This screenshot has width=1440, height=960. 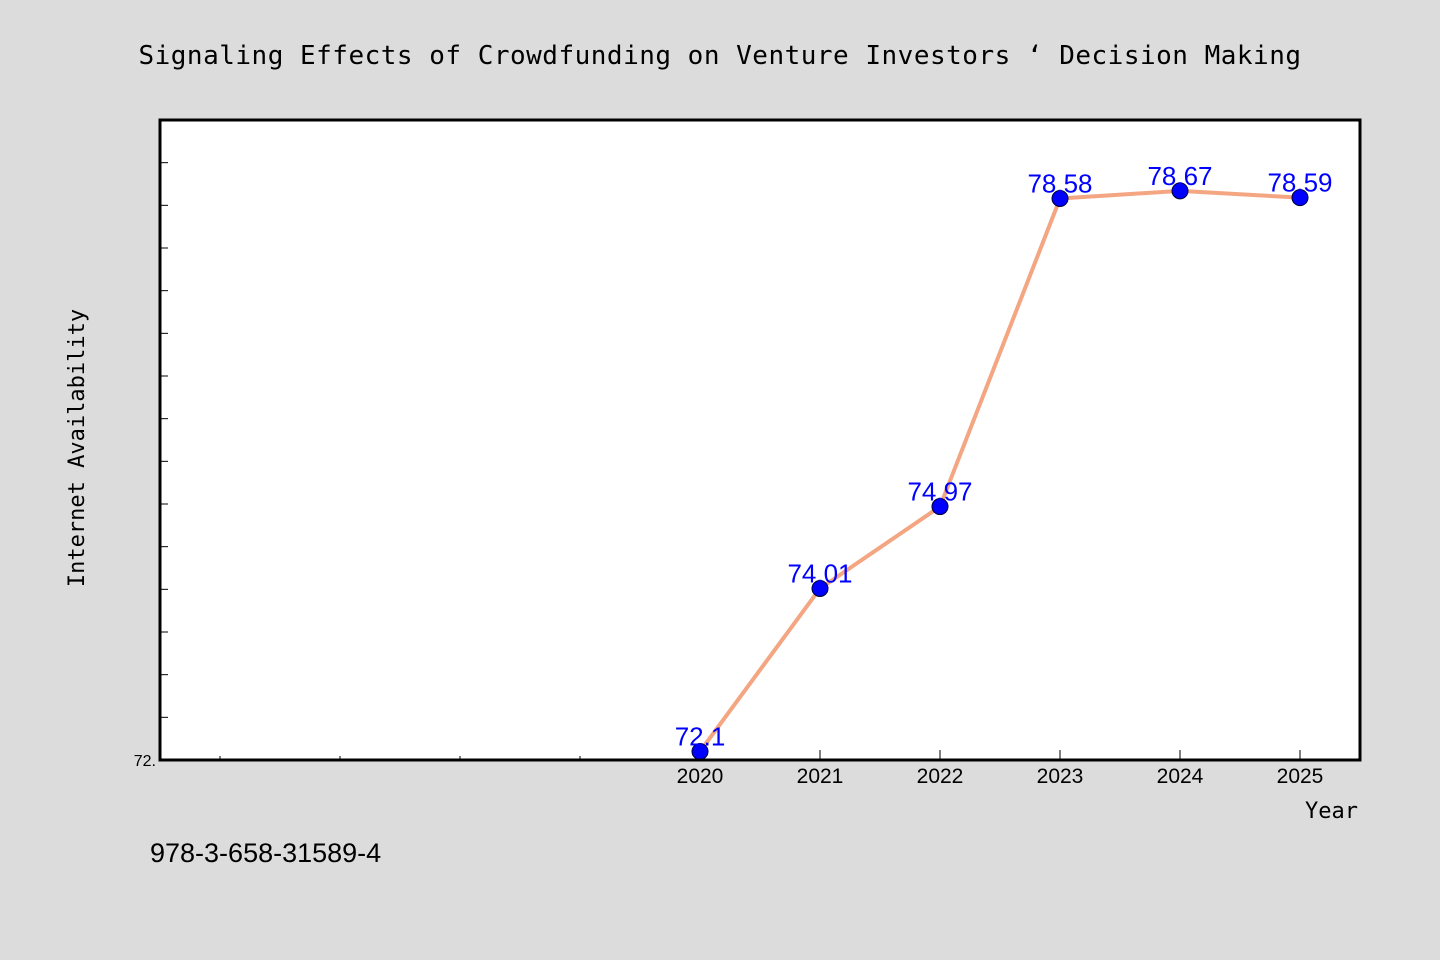 What do you see at coordinates (820, 776) in the screenshot?
I see `x-tick-label: 2021` at bounding box center [820, 776].